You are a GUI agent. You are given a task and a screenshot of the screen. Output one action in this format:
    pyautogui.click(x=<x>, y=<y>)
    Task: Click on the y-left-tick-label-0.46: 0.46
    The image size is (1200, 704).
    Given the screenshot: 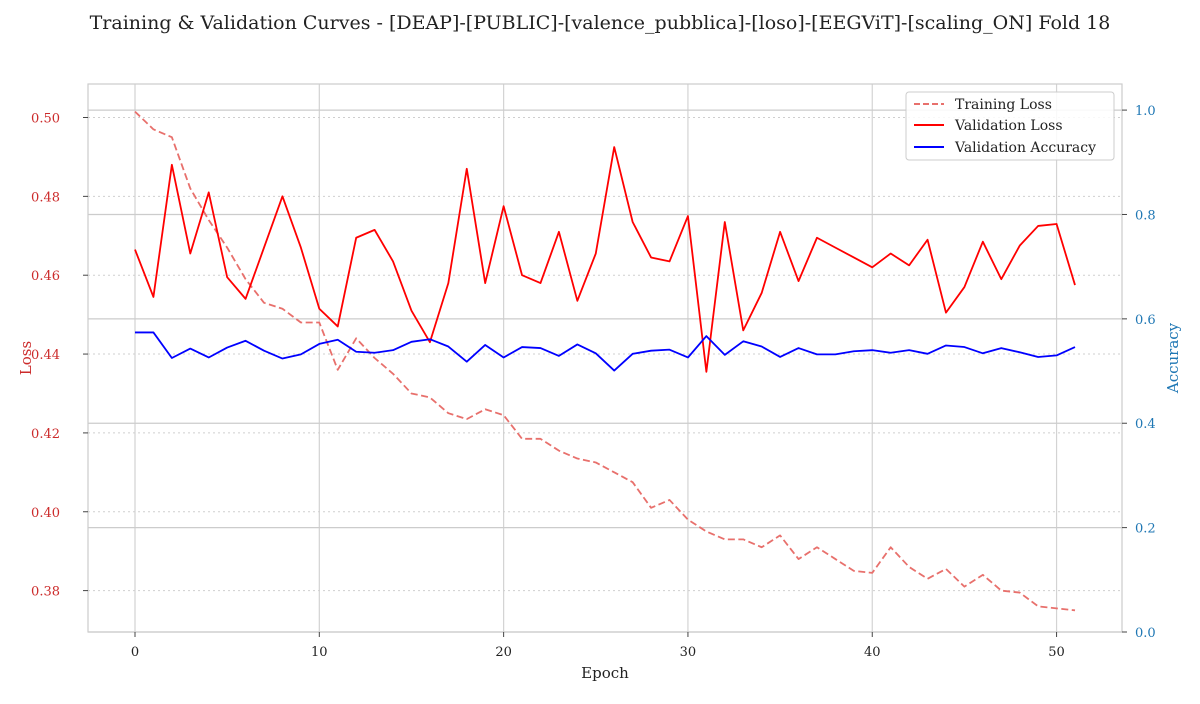 What is the action you would take?
    pyautogui.click(x=45, y=276)
    